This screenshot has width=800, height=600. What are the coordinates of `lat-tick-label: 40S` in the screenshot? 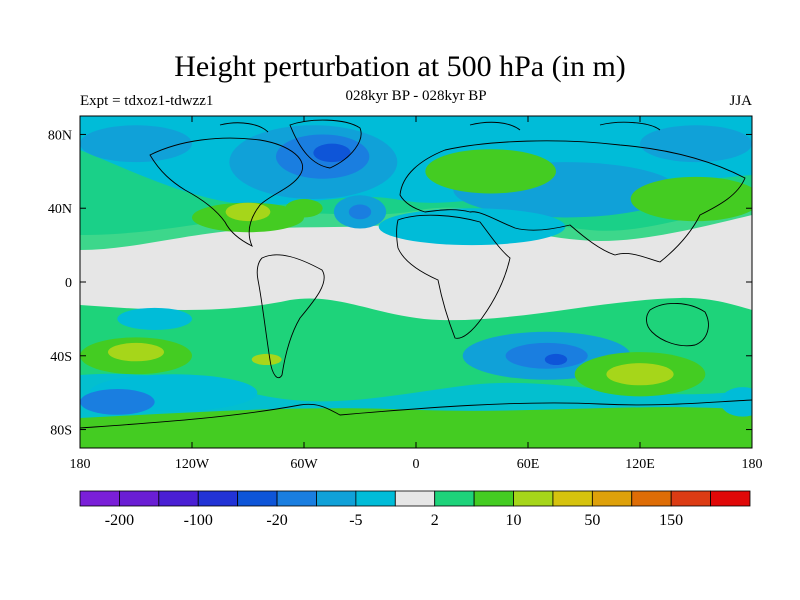 It's located at (61, 357).